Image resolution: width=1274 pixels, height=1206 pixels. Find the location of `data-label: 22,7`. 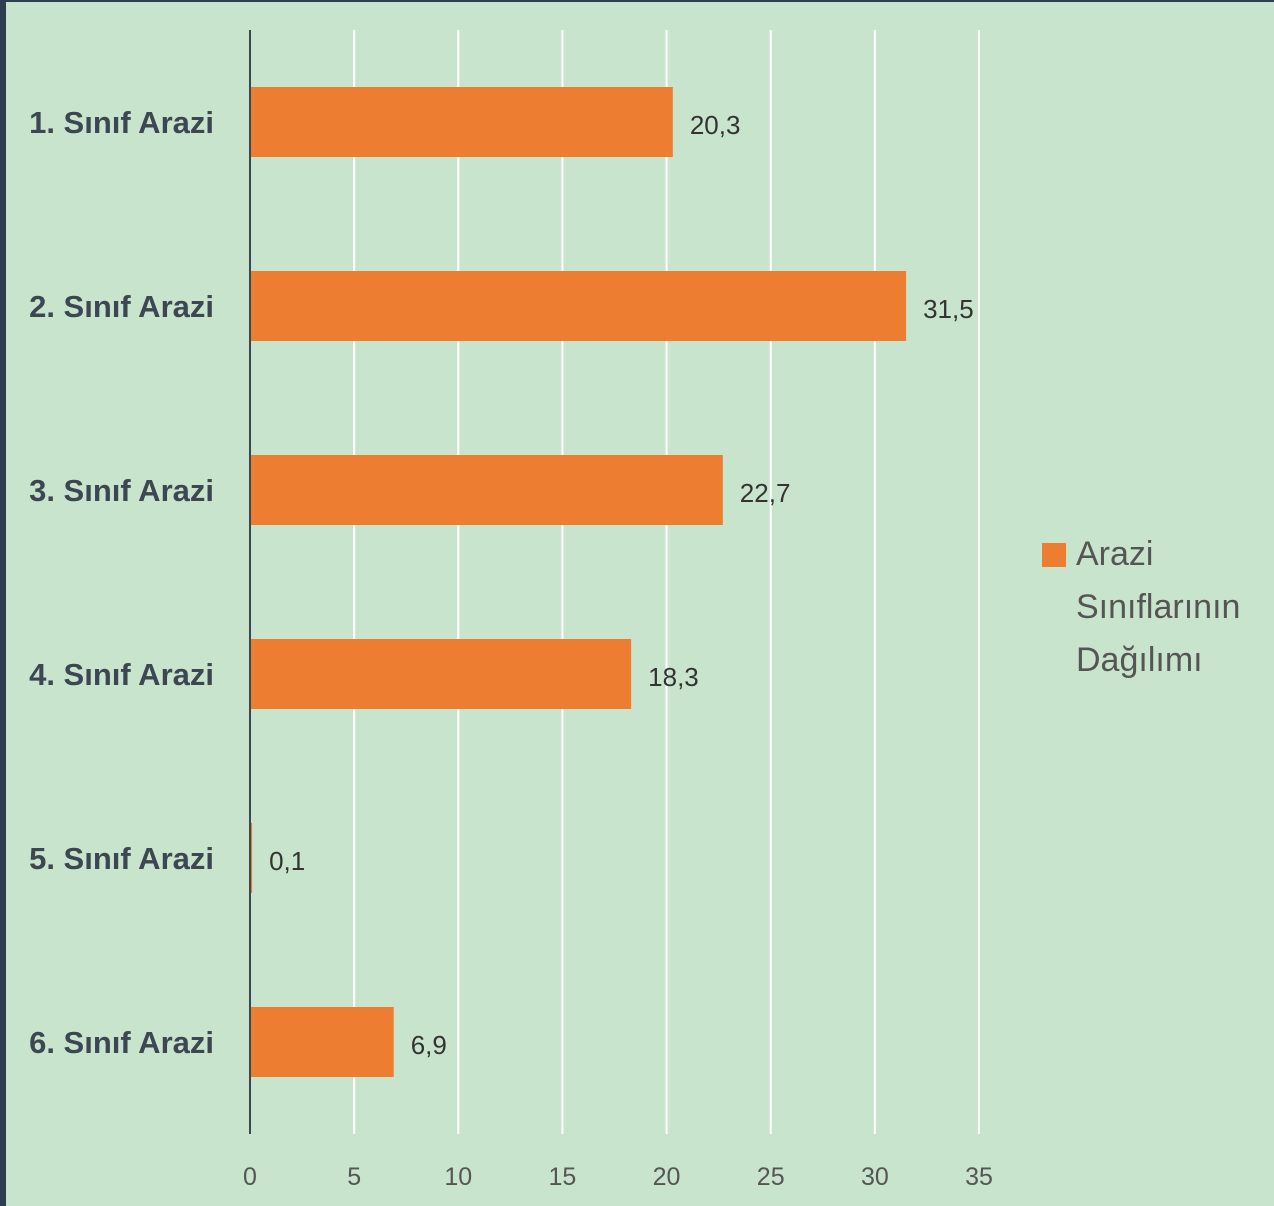

data-label: 22,7 is located at coordinates (765, 493).